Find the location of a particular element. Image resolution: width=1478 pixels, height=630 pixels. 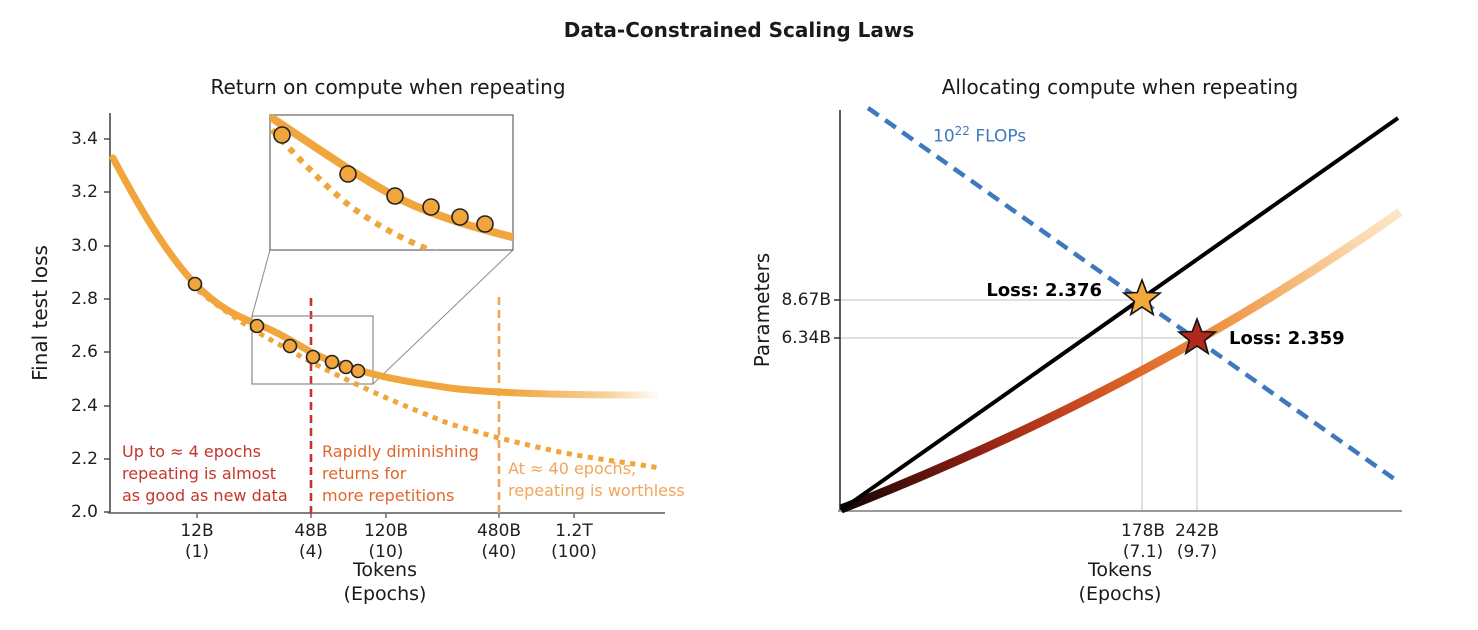

left-x-axis-label-line1: Tokens is located at coordinates (385, 570).